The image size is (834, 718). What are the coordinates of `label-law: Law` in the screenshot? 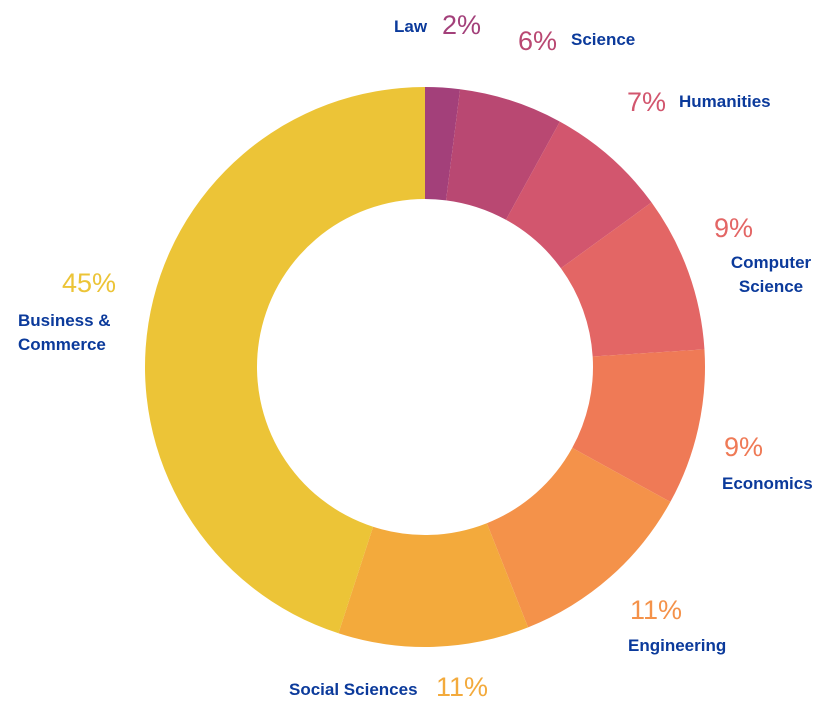 It's located at (411, 26).